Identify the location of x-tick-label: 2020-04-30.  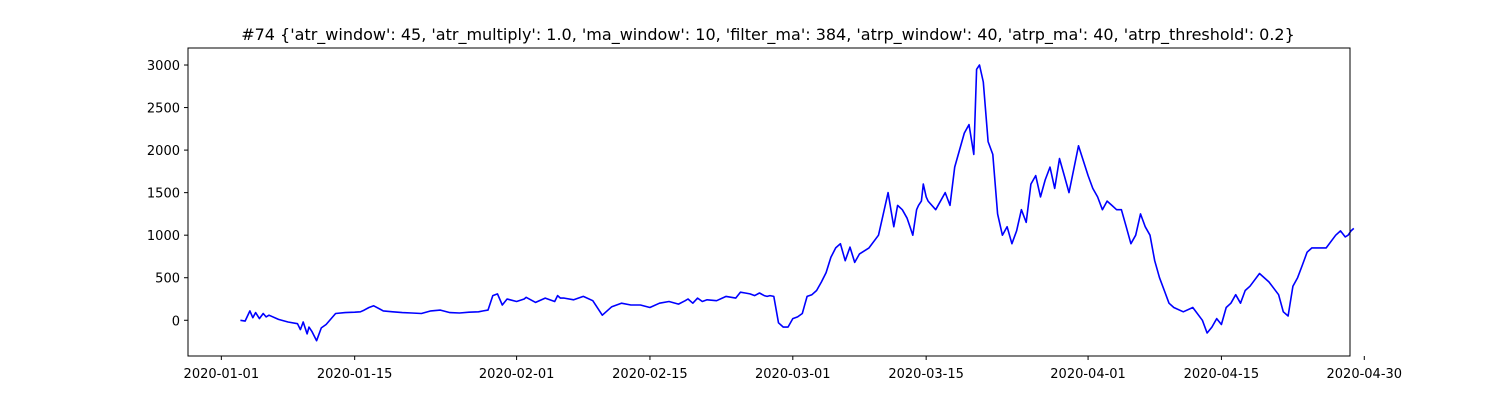
(1365, 374).